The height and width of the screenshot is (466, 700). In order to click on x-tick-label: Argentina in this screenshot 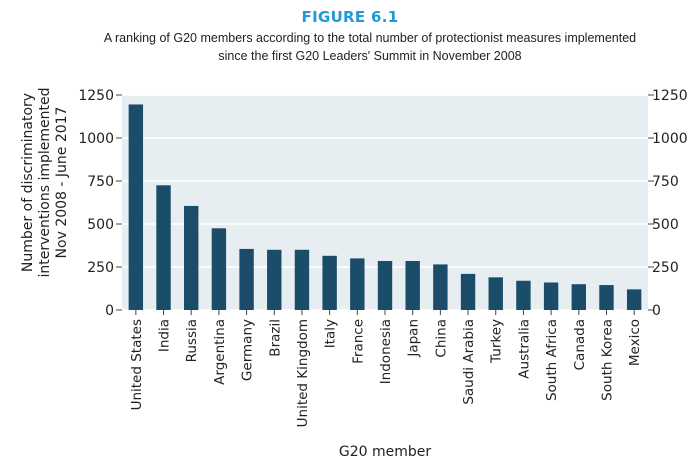, I will do `click(220, 352)`.